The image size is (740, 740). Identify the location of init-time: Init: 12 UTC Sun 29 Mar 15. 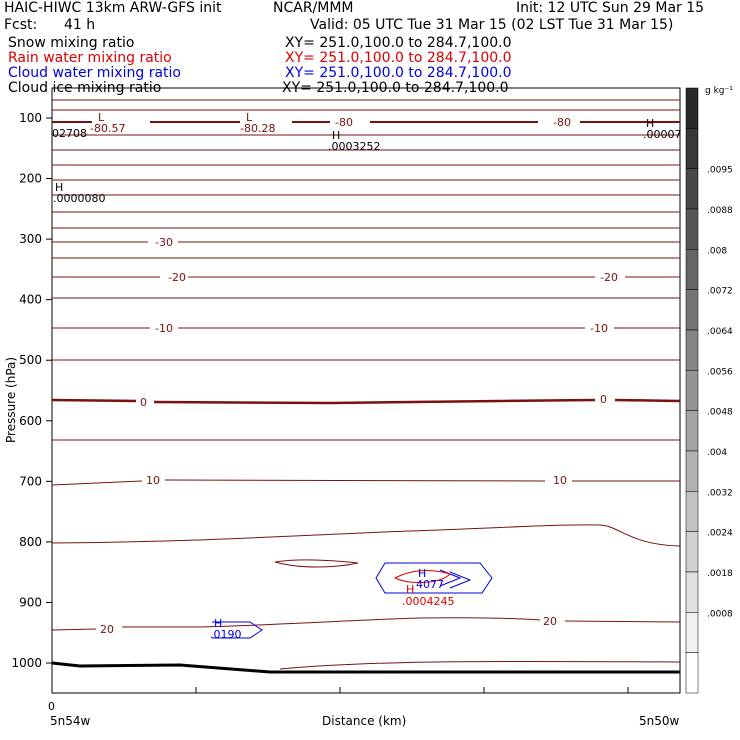
(610, 8).